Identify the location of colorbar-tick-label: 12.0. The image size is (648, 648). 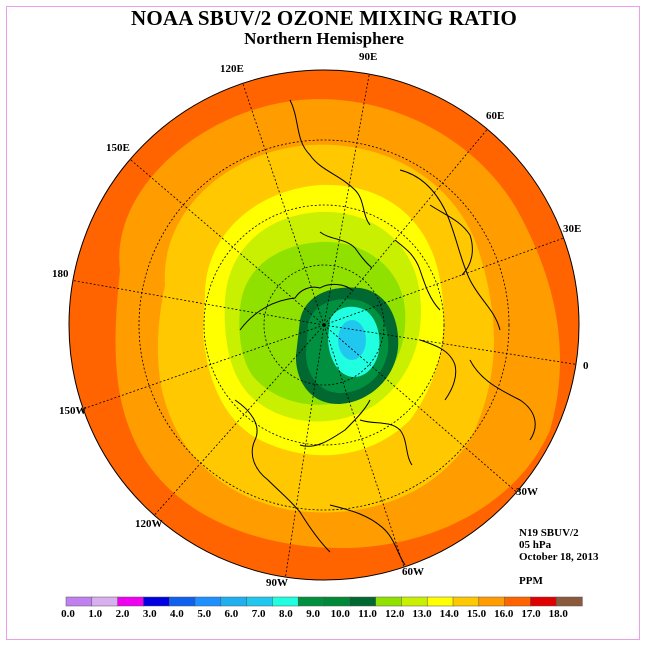
(395, 614).